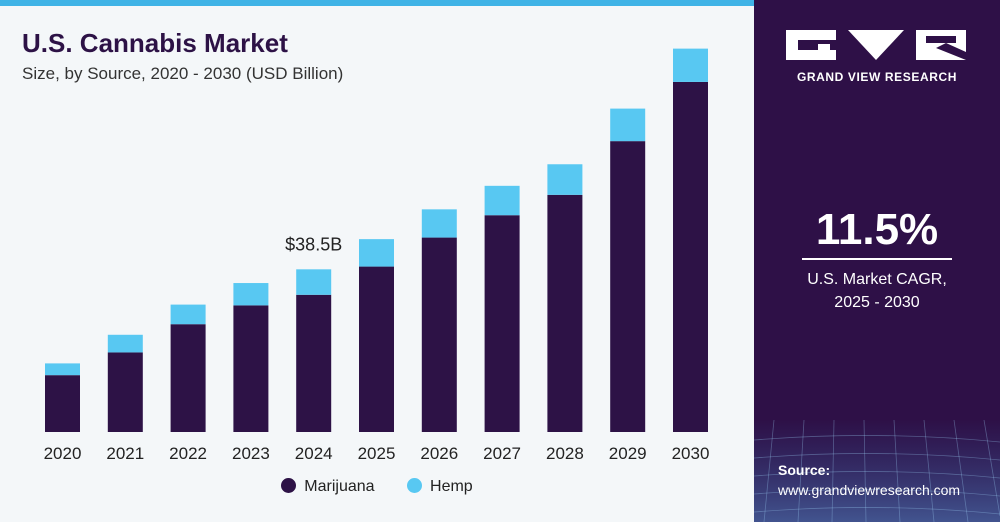 The image size is (1000, 522). I want to click on x-tick-label-2029: 2029, so click(628, 453).